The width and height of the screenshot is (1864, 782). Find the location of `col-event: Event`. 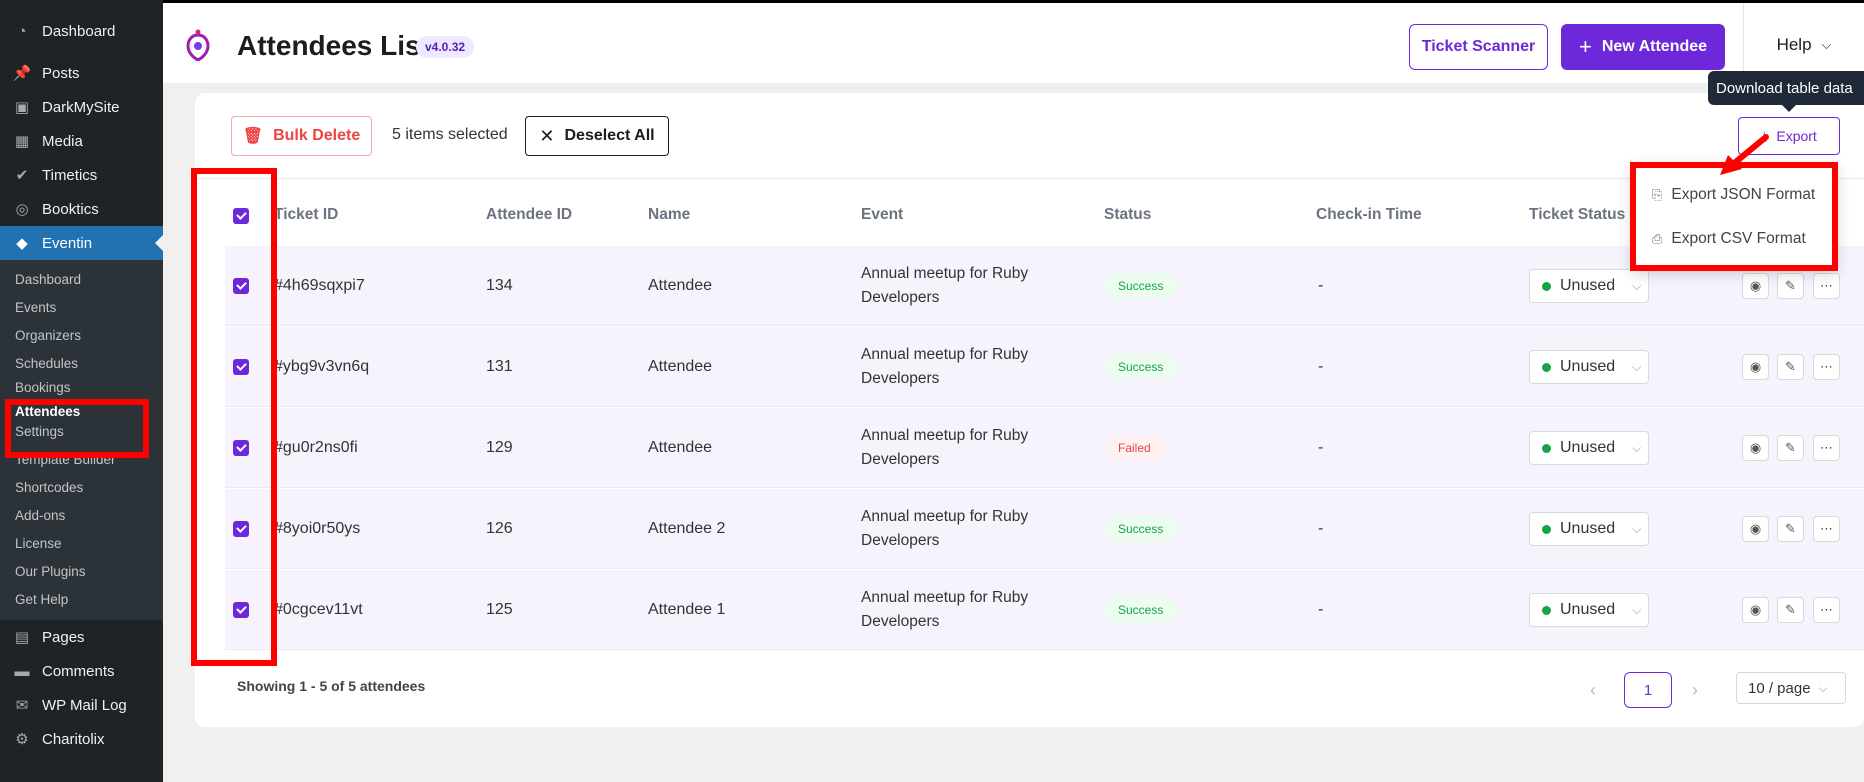

col-event: Event is located at coordinates (882, 214).